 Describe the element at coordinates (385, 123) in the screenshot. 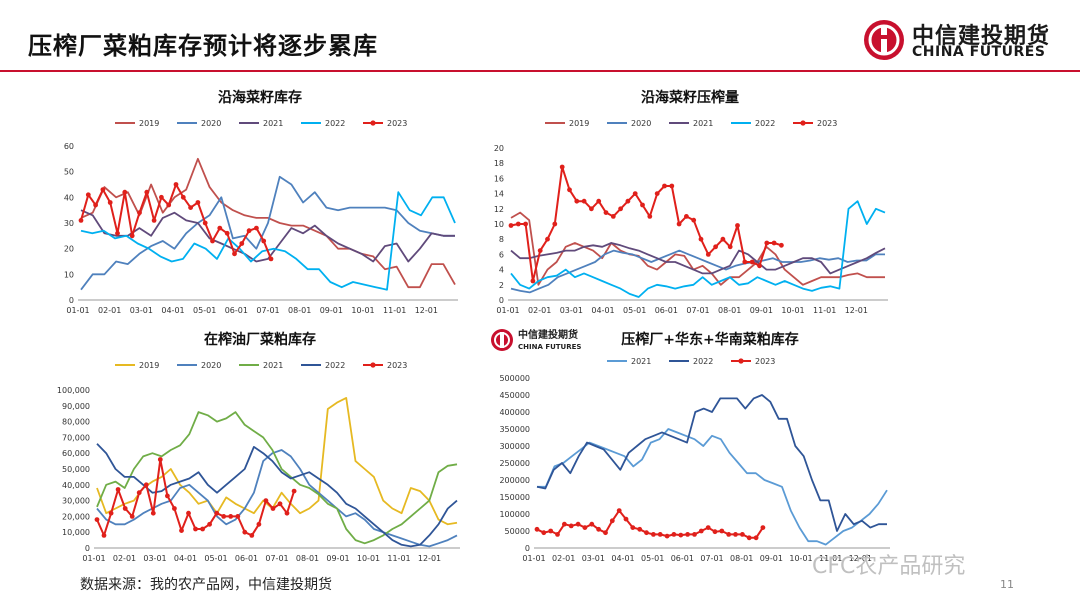

I see `legend-item-2023: 2023` at that location.